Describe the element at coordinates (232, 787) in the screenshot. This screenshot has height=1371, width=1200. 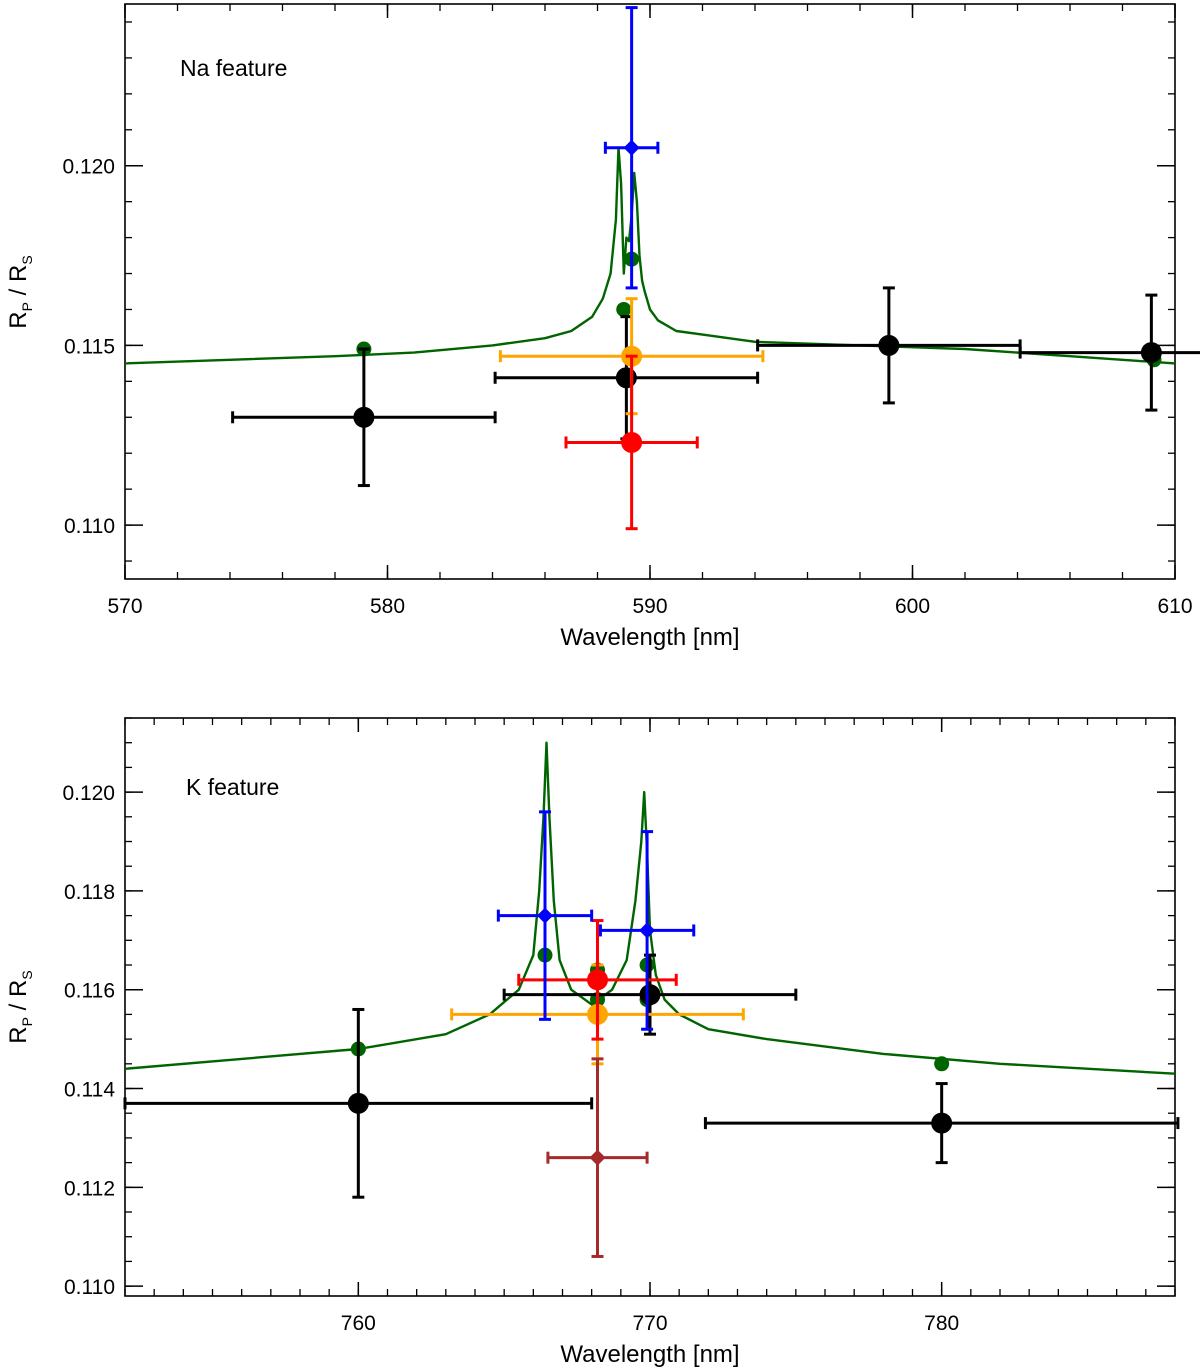
I see `panel-annotation: K feature` at that location.